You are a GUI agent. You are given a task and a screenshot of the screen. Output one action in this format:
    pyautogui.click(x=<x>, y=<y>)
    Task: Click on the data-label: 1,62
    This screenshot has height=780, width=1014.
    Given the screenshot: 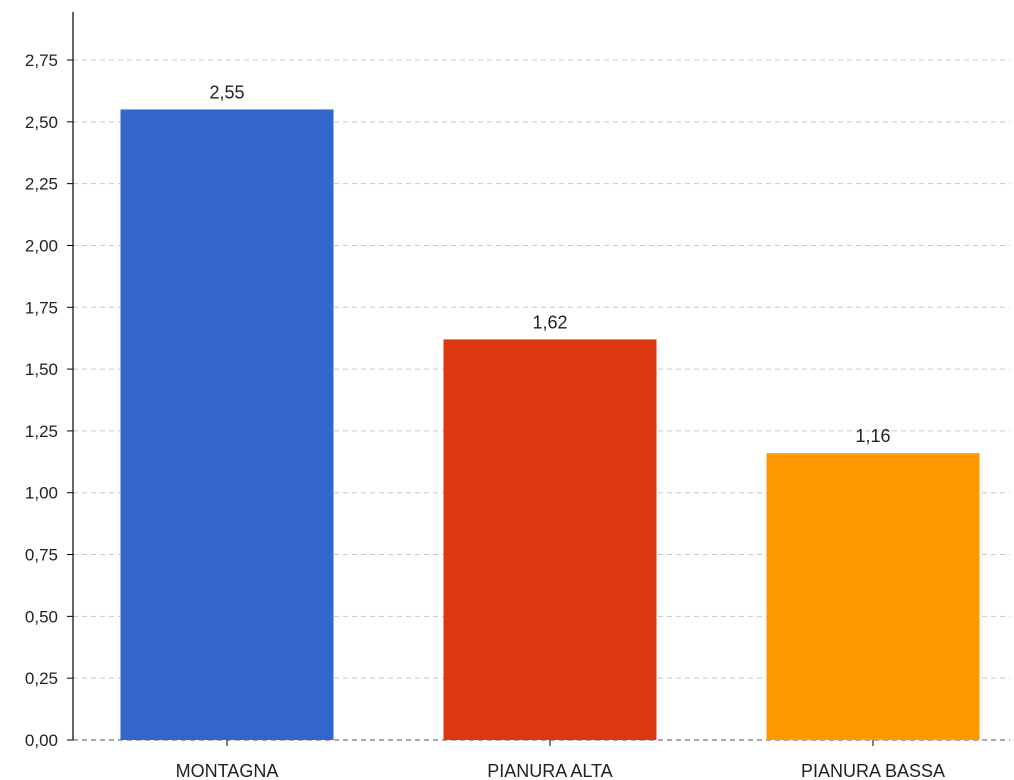 What is the action you would take?
    pyautogui.click(x=549, y=322)
    